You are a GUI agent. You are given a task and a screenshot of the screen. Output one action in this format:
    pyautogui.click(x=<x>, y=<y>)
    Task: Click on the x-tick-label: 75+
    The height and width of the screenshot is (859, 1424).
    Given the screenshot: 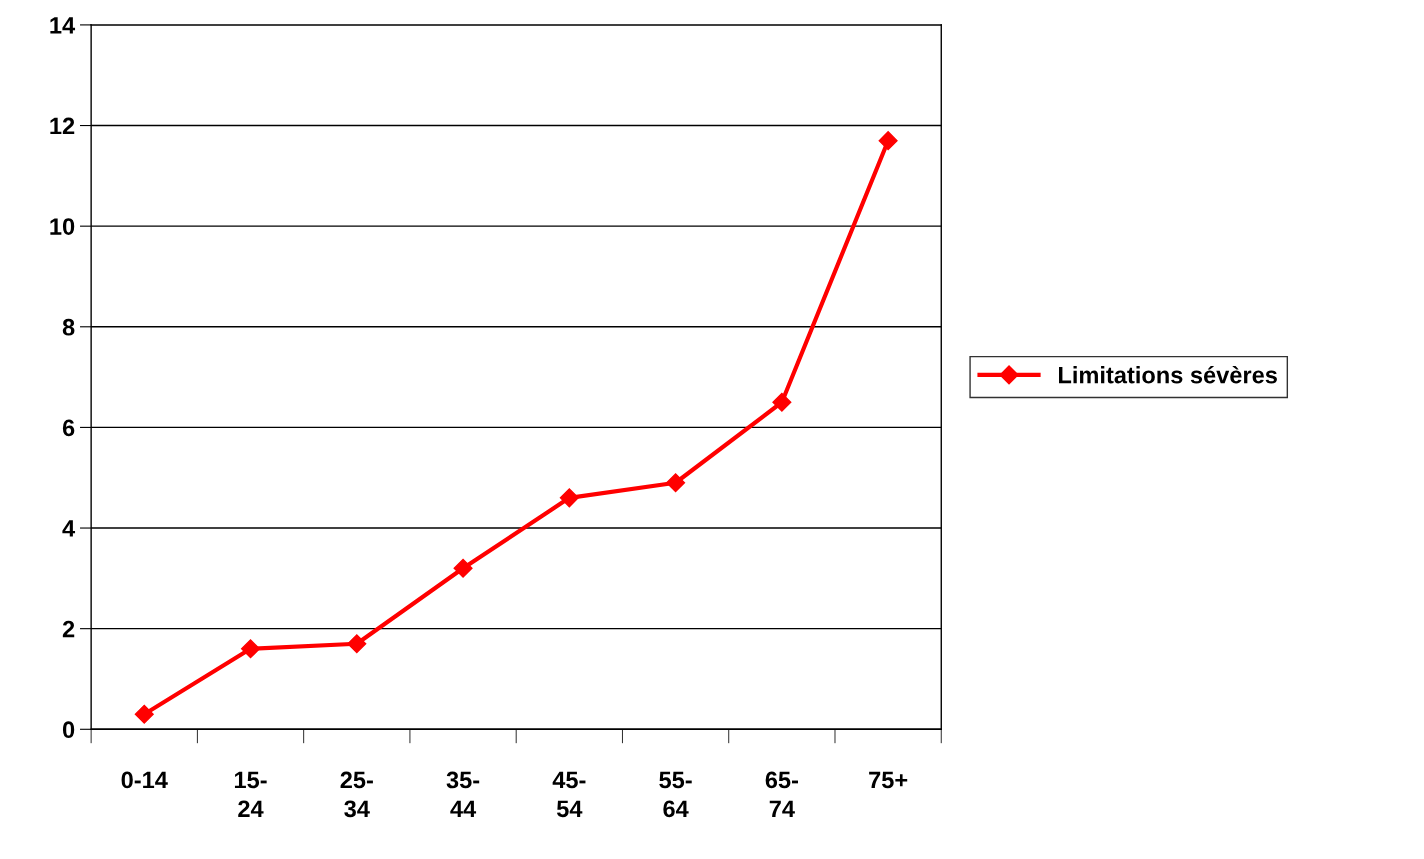 What is the action you would take?
    pyautogui.click(x=888, y=780)
    